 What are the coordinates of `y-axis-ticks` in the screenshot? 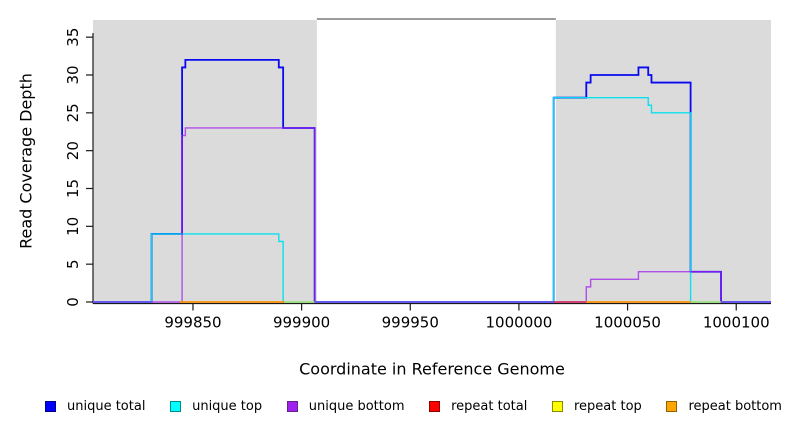 It's located at (89, 169).